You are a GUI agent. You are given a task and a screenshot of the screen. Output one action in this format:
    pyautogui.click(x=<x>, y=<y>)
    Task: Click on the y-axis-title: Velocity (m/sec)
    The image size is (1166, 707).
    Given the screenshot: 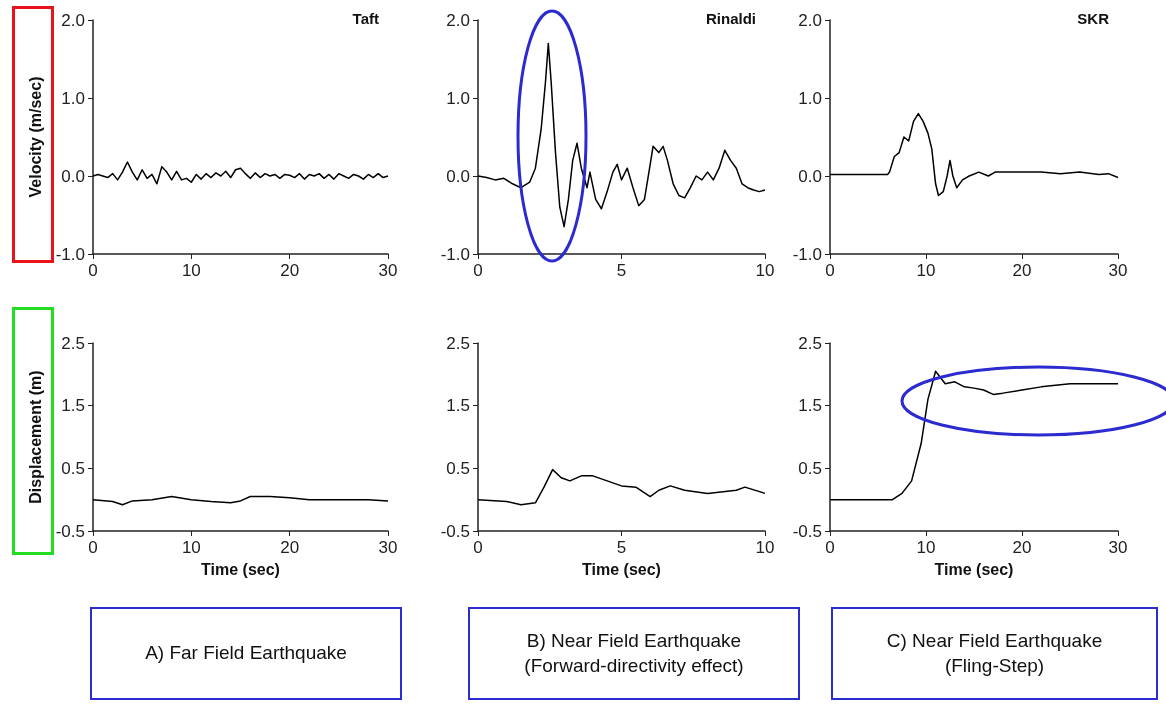 What is the action you would take?
    pyautogui.click(x=35, y=137)
    